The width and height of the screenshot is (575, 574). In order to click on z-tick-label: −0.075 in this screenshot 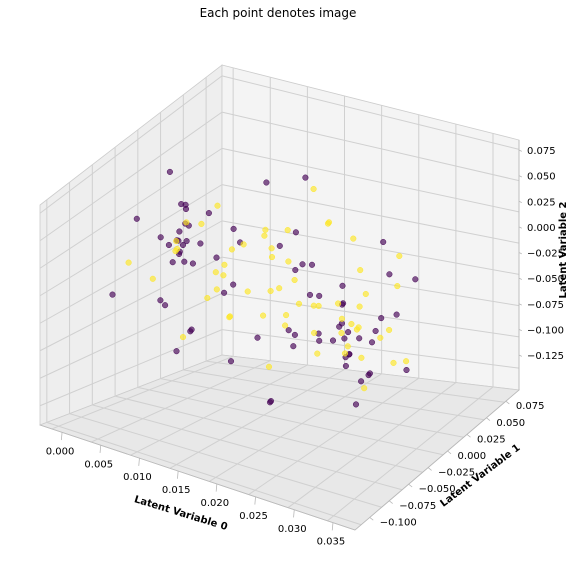, I will do `click(545, 305)`.